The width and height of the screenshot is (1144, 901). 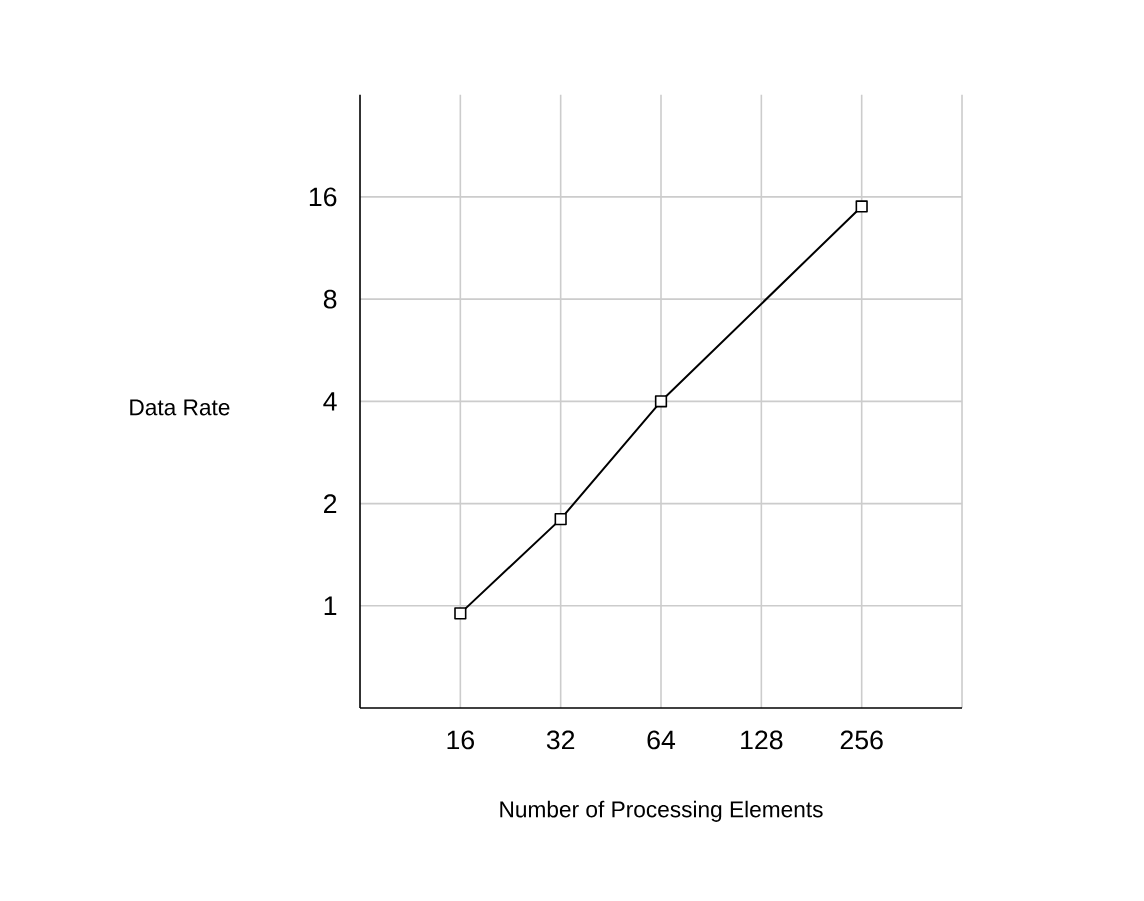 I want to click on y-tick-label: 2, so click(x=330, y=503).